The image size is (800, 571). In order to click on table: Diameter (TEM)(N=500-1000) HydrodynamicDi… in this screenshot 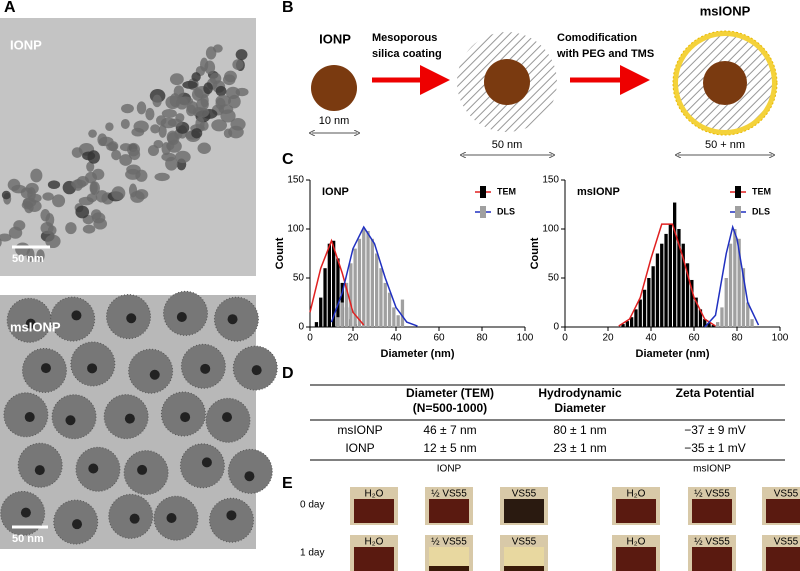, I will do `click(545, 420)`.